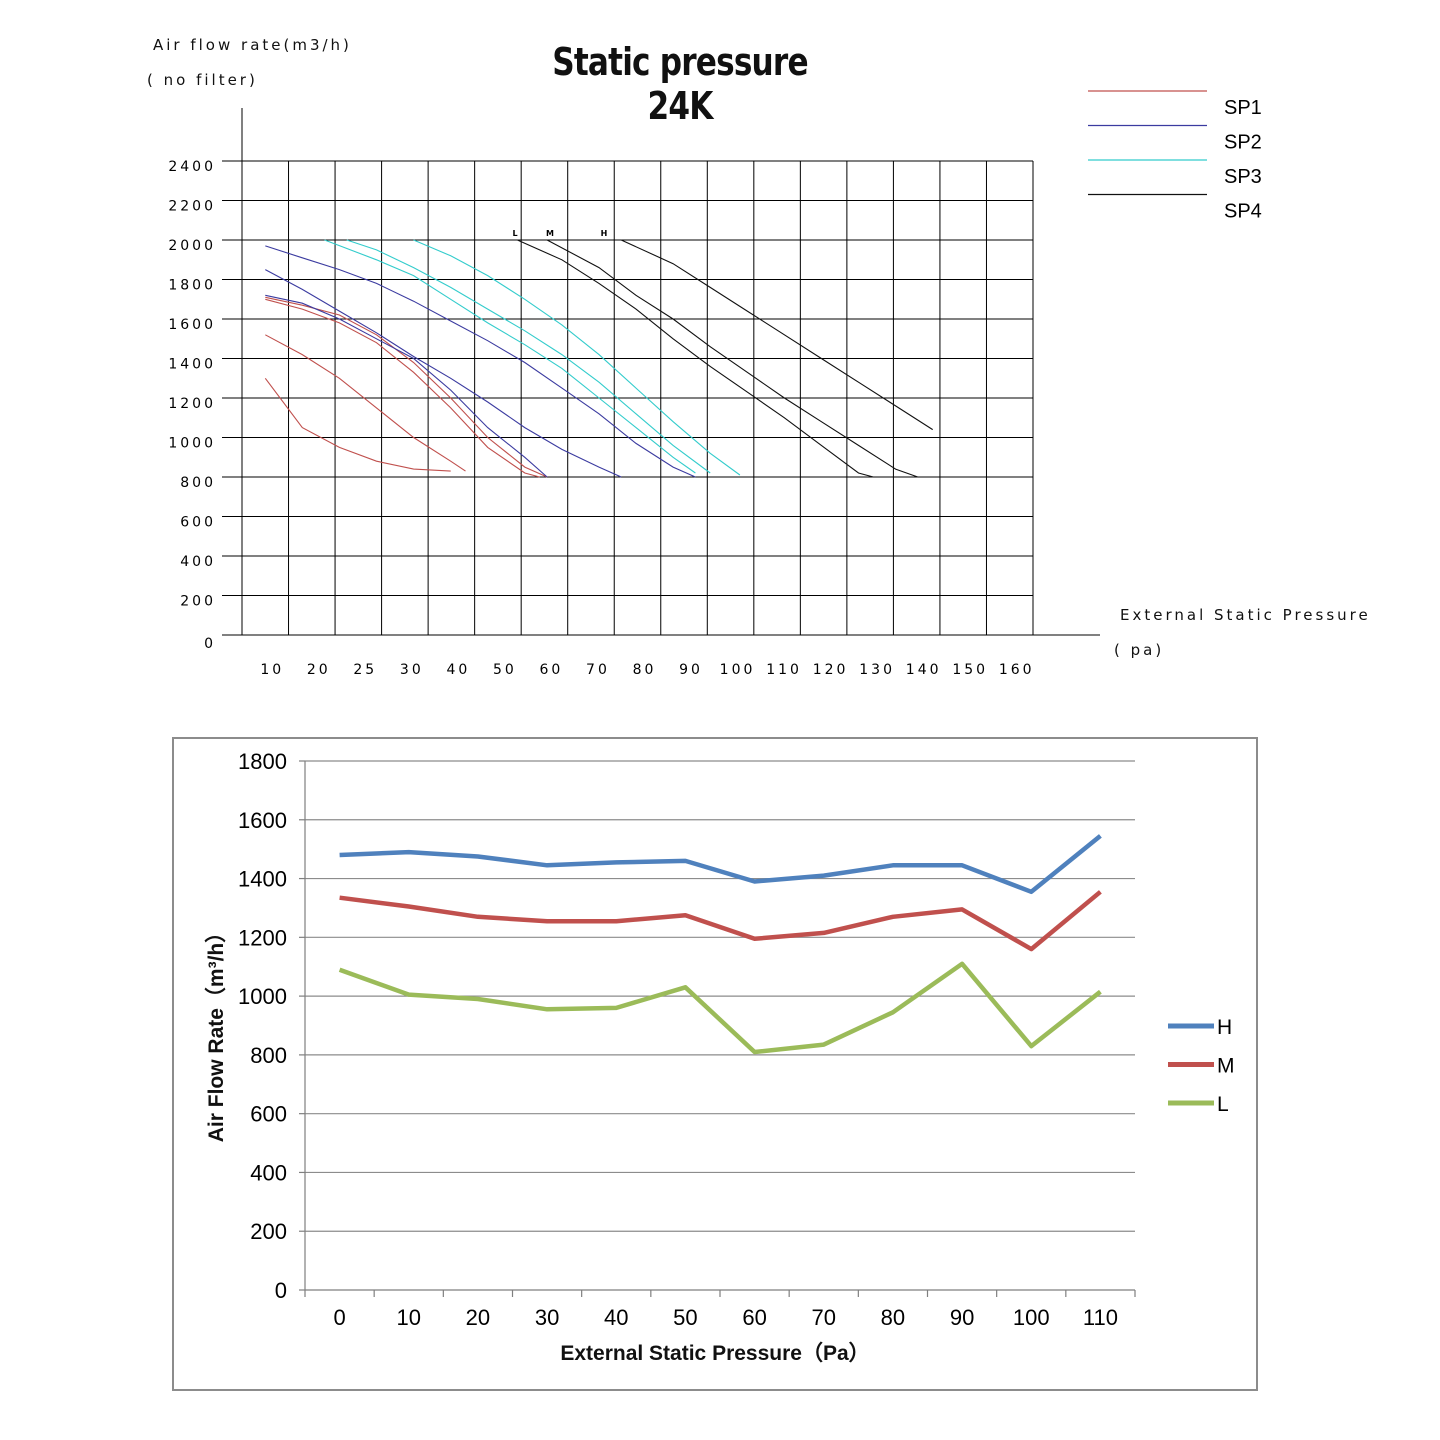  Describe the element at coordinates (339, 1317) in the screenshot. I see `x-tick-label: 0` at that location.